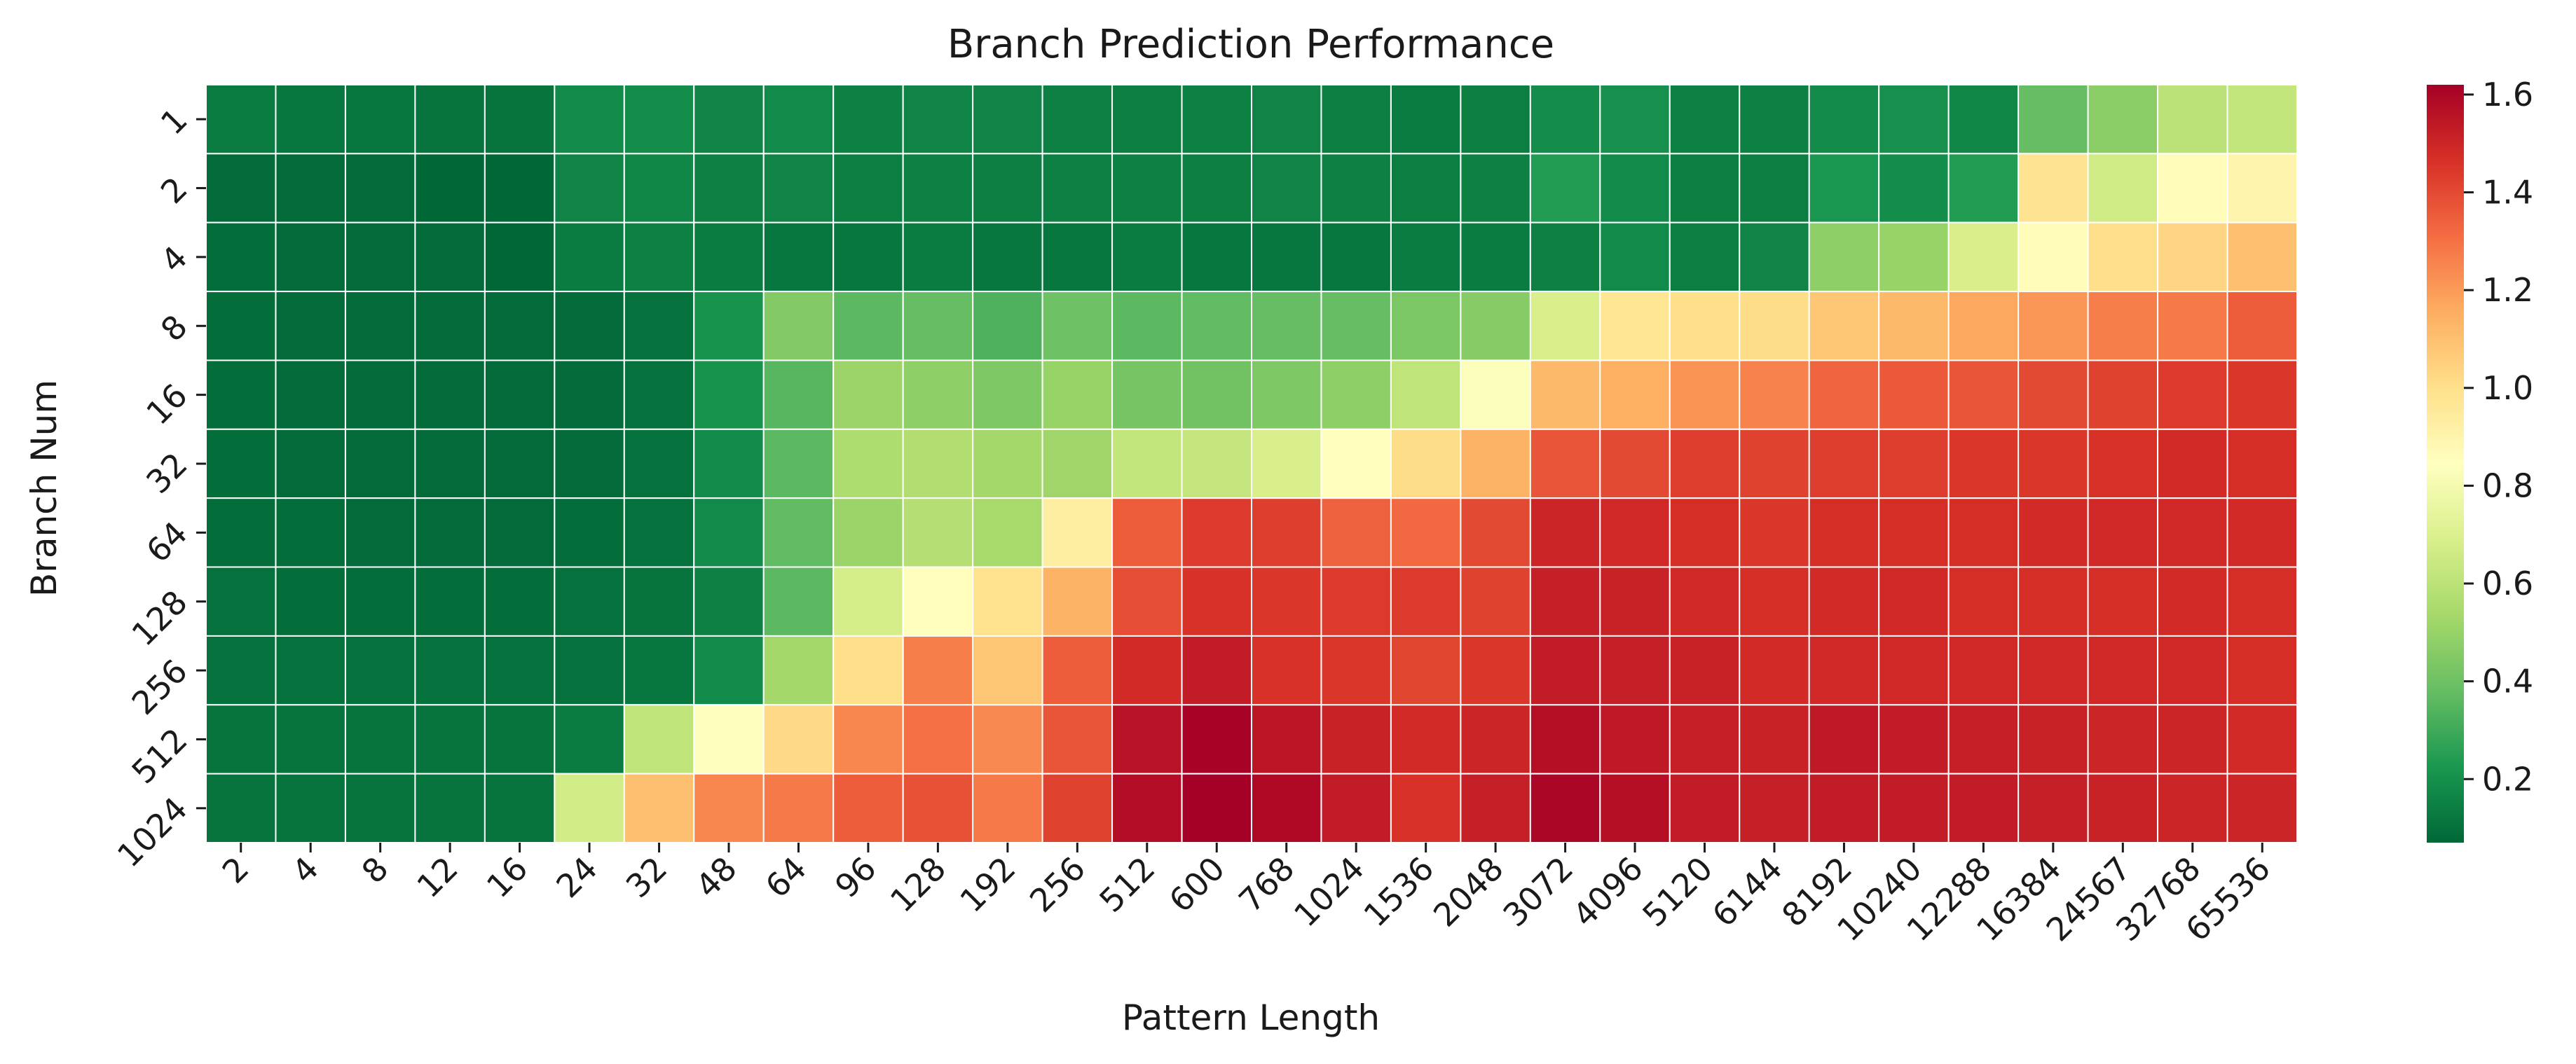 The image size is (2576, 1064). What do you see at coordinates (1469, 892) in the screenshot?
I see `x-tick-label: 2048` at bounding box center [1469, 892].